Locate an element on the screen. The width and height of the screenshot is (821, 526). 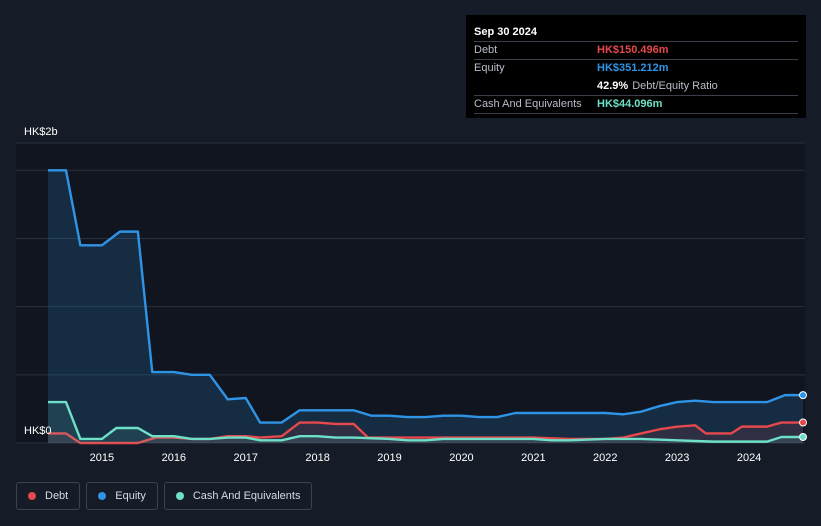
tooltip-row-cash: Cash And Equivalents HK$44.096m is located at coordinates (636, 104).